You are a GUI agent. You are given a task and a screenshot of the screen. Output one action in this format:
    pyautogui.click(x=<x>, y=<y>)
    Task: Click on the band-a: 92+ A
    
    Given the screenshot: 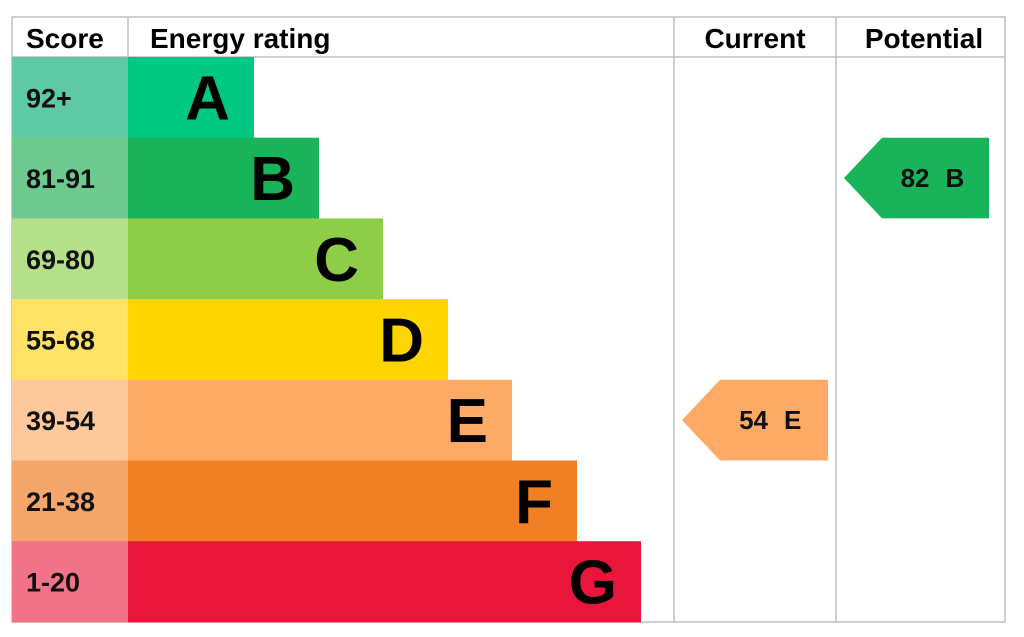 What is the action you would take?
    pyautogui.click(x=133, y=98)
    